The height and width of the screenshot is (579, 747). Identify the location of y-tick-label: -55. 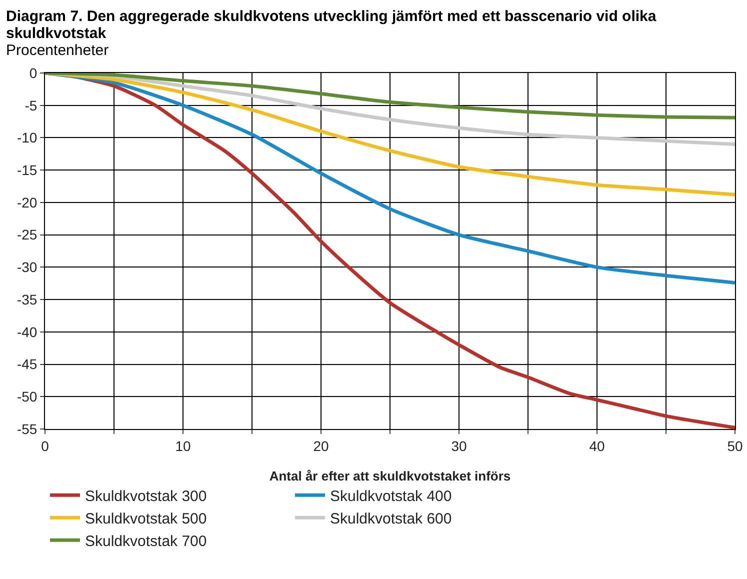
(27, 428).